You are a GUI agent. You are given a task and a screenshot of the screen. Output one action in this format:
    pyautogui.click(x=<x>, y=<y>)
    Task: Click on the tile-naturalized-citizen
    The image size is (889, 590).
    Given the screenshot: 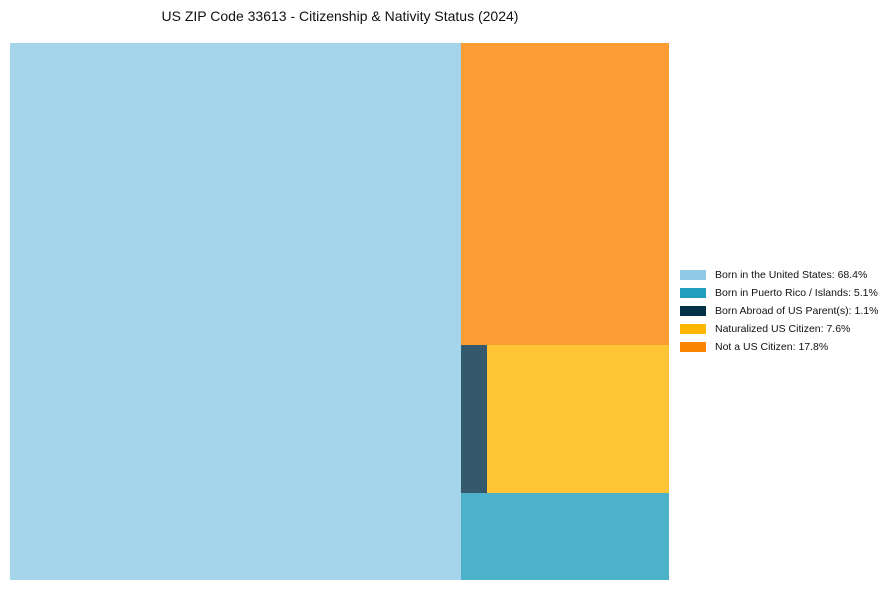 What is the action you would take?
    pyautogui.click(x=578, y=419)
    